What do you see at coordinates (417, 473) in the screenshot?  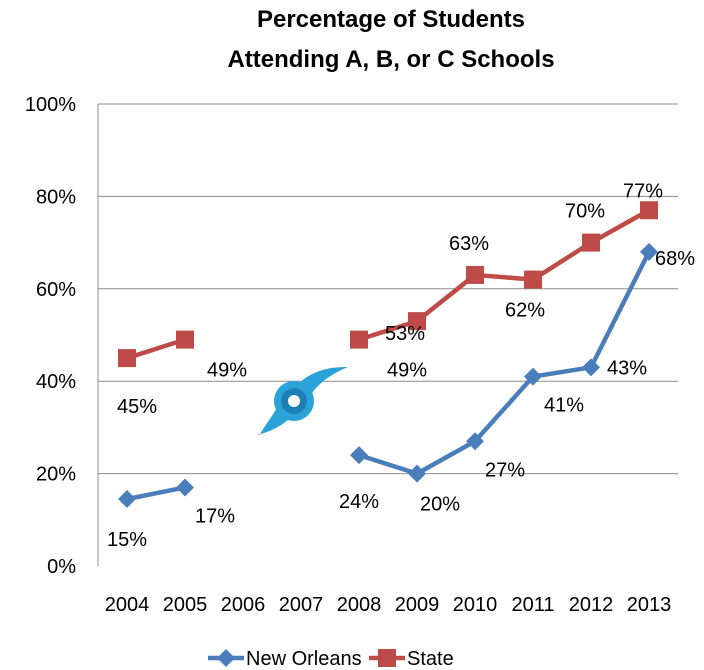 I see `point-new-orleans-2009` at bounding box center [417, 473].